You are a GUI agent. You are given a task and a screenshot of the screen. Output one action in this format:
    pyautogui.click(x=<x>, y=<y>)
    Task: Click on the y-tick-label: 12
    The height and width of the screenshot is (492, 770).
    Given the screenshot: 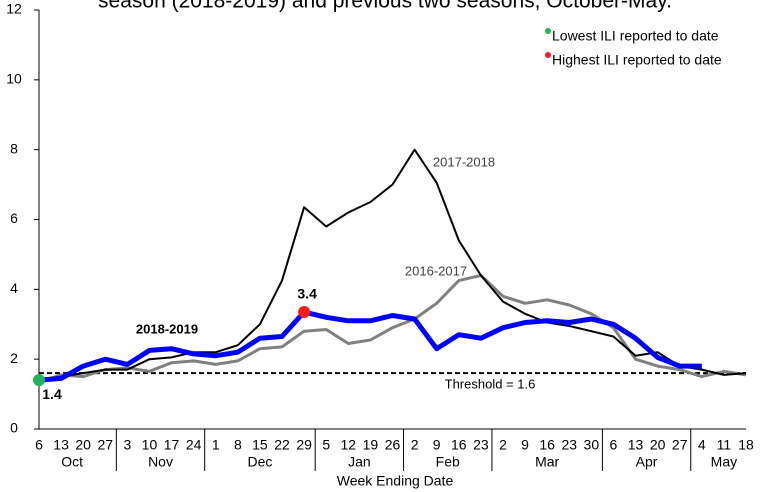 What is the action you would take?
    pyautogui.click(x=14, y=9)
    